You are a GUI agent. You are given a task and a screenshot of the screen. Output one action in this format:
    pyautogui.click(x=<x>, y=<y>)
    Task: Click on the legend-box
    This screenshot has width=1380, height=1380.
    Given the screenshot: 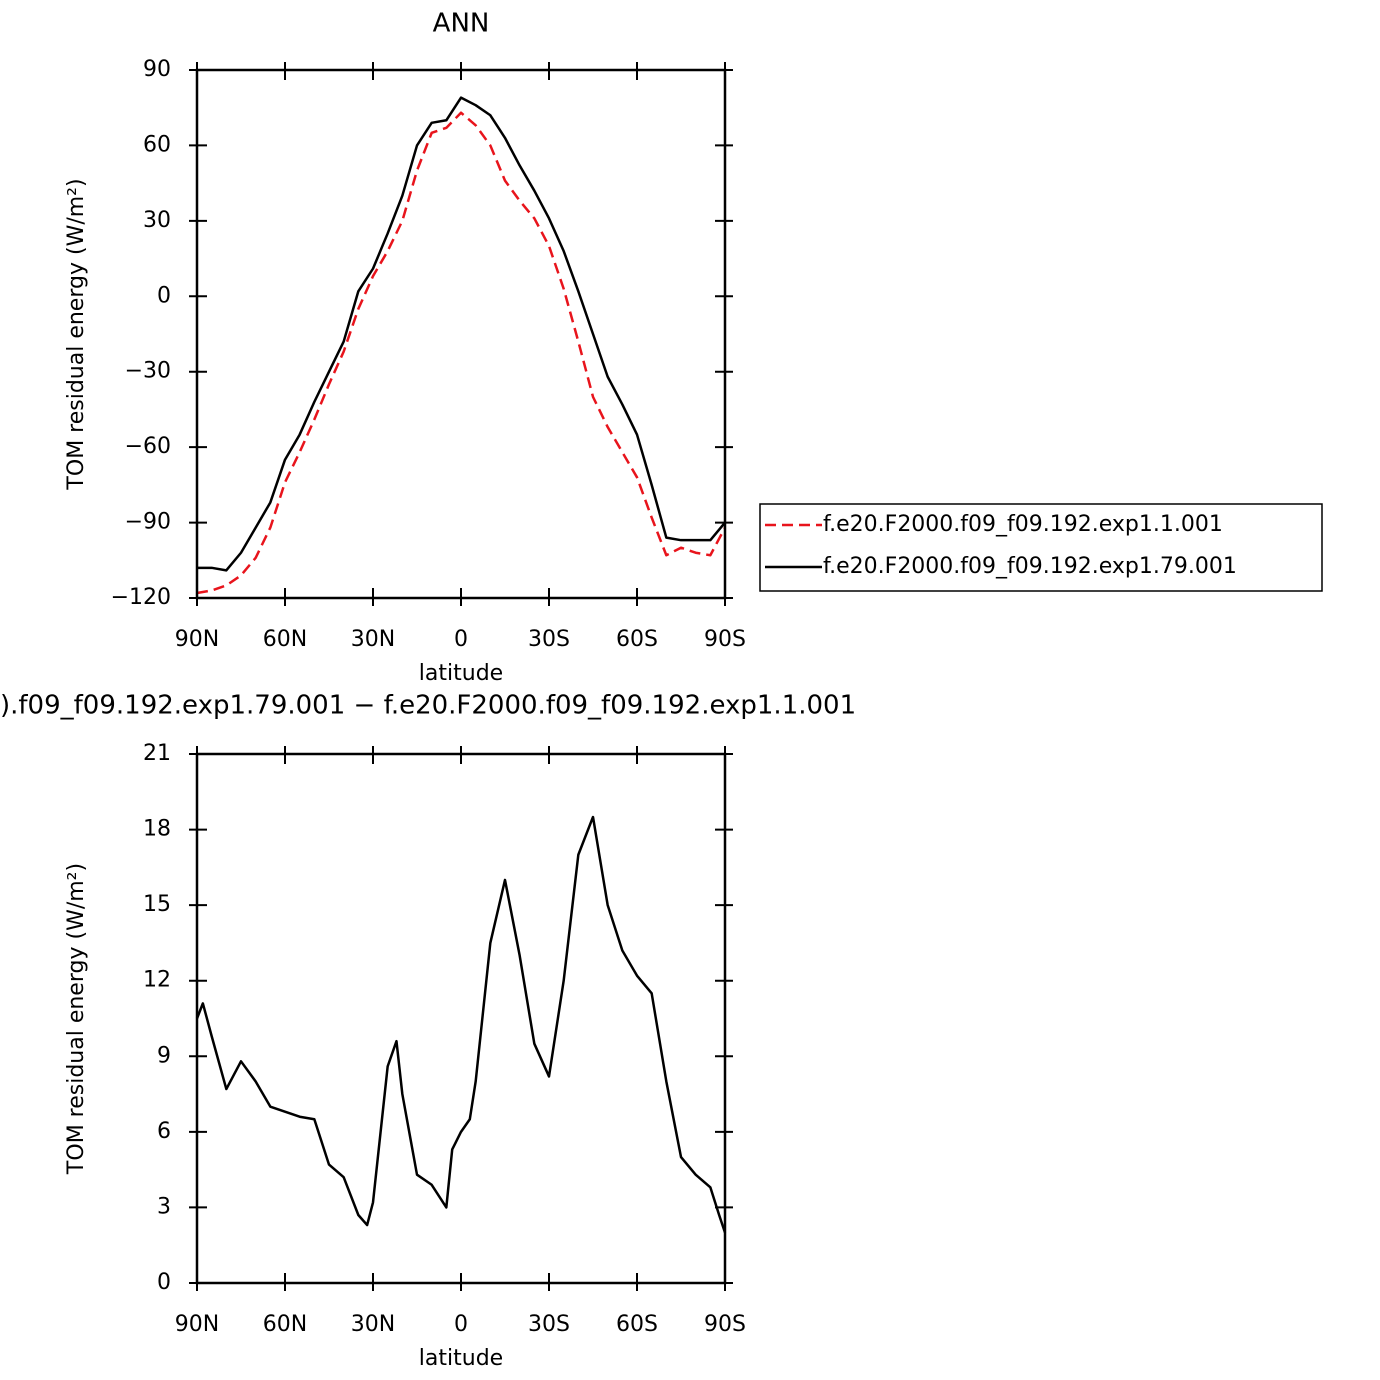 What is the action you would take?
    pyautogui.click(x=1041, y=547)
    